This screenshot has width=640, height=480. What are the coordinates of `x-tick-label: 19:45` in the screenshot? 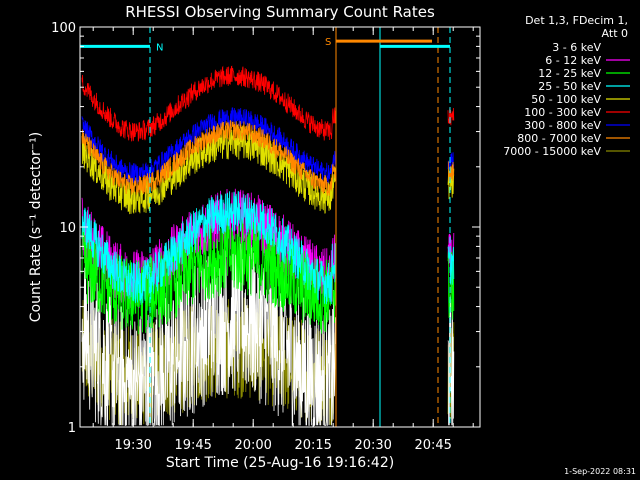 It's located at (192, 445).